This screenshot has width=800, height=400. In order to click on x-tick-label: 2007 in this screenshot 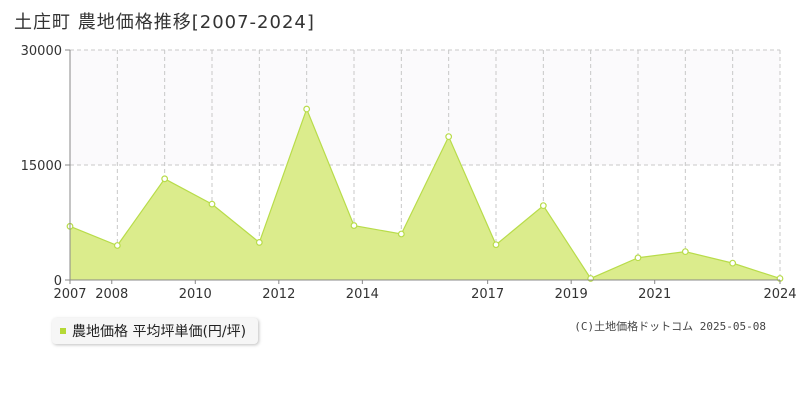, I will do `click(69, 294)`.